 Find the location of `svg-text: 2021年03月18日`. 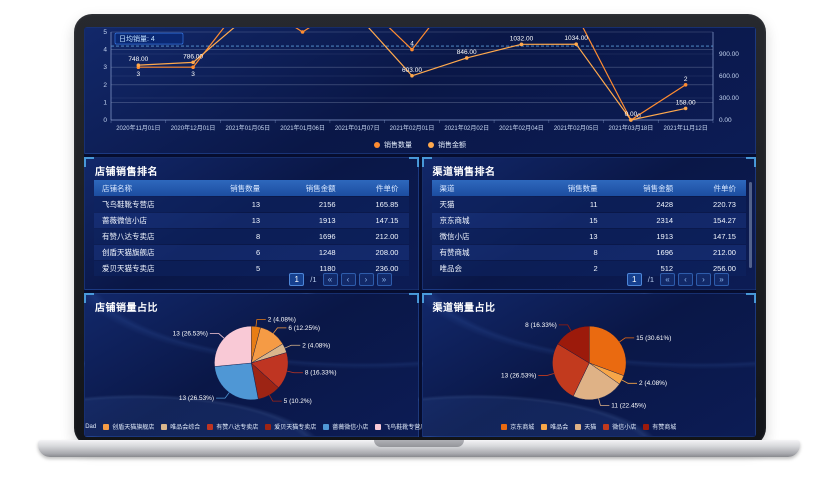

svg-text: 2021年03月18日 is located at coordinates (631, 128).